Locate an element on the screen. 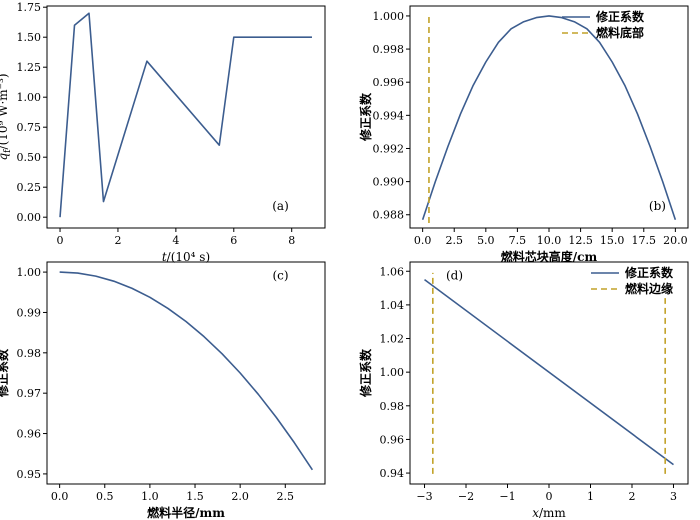  x-tick-label: 1 is located at coordinates (590, 496).